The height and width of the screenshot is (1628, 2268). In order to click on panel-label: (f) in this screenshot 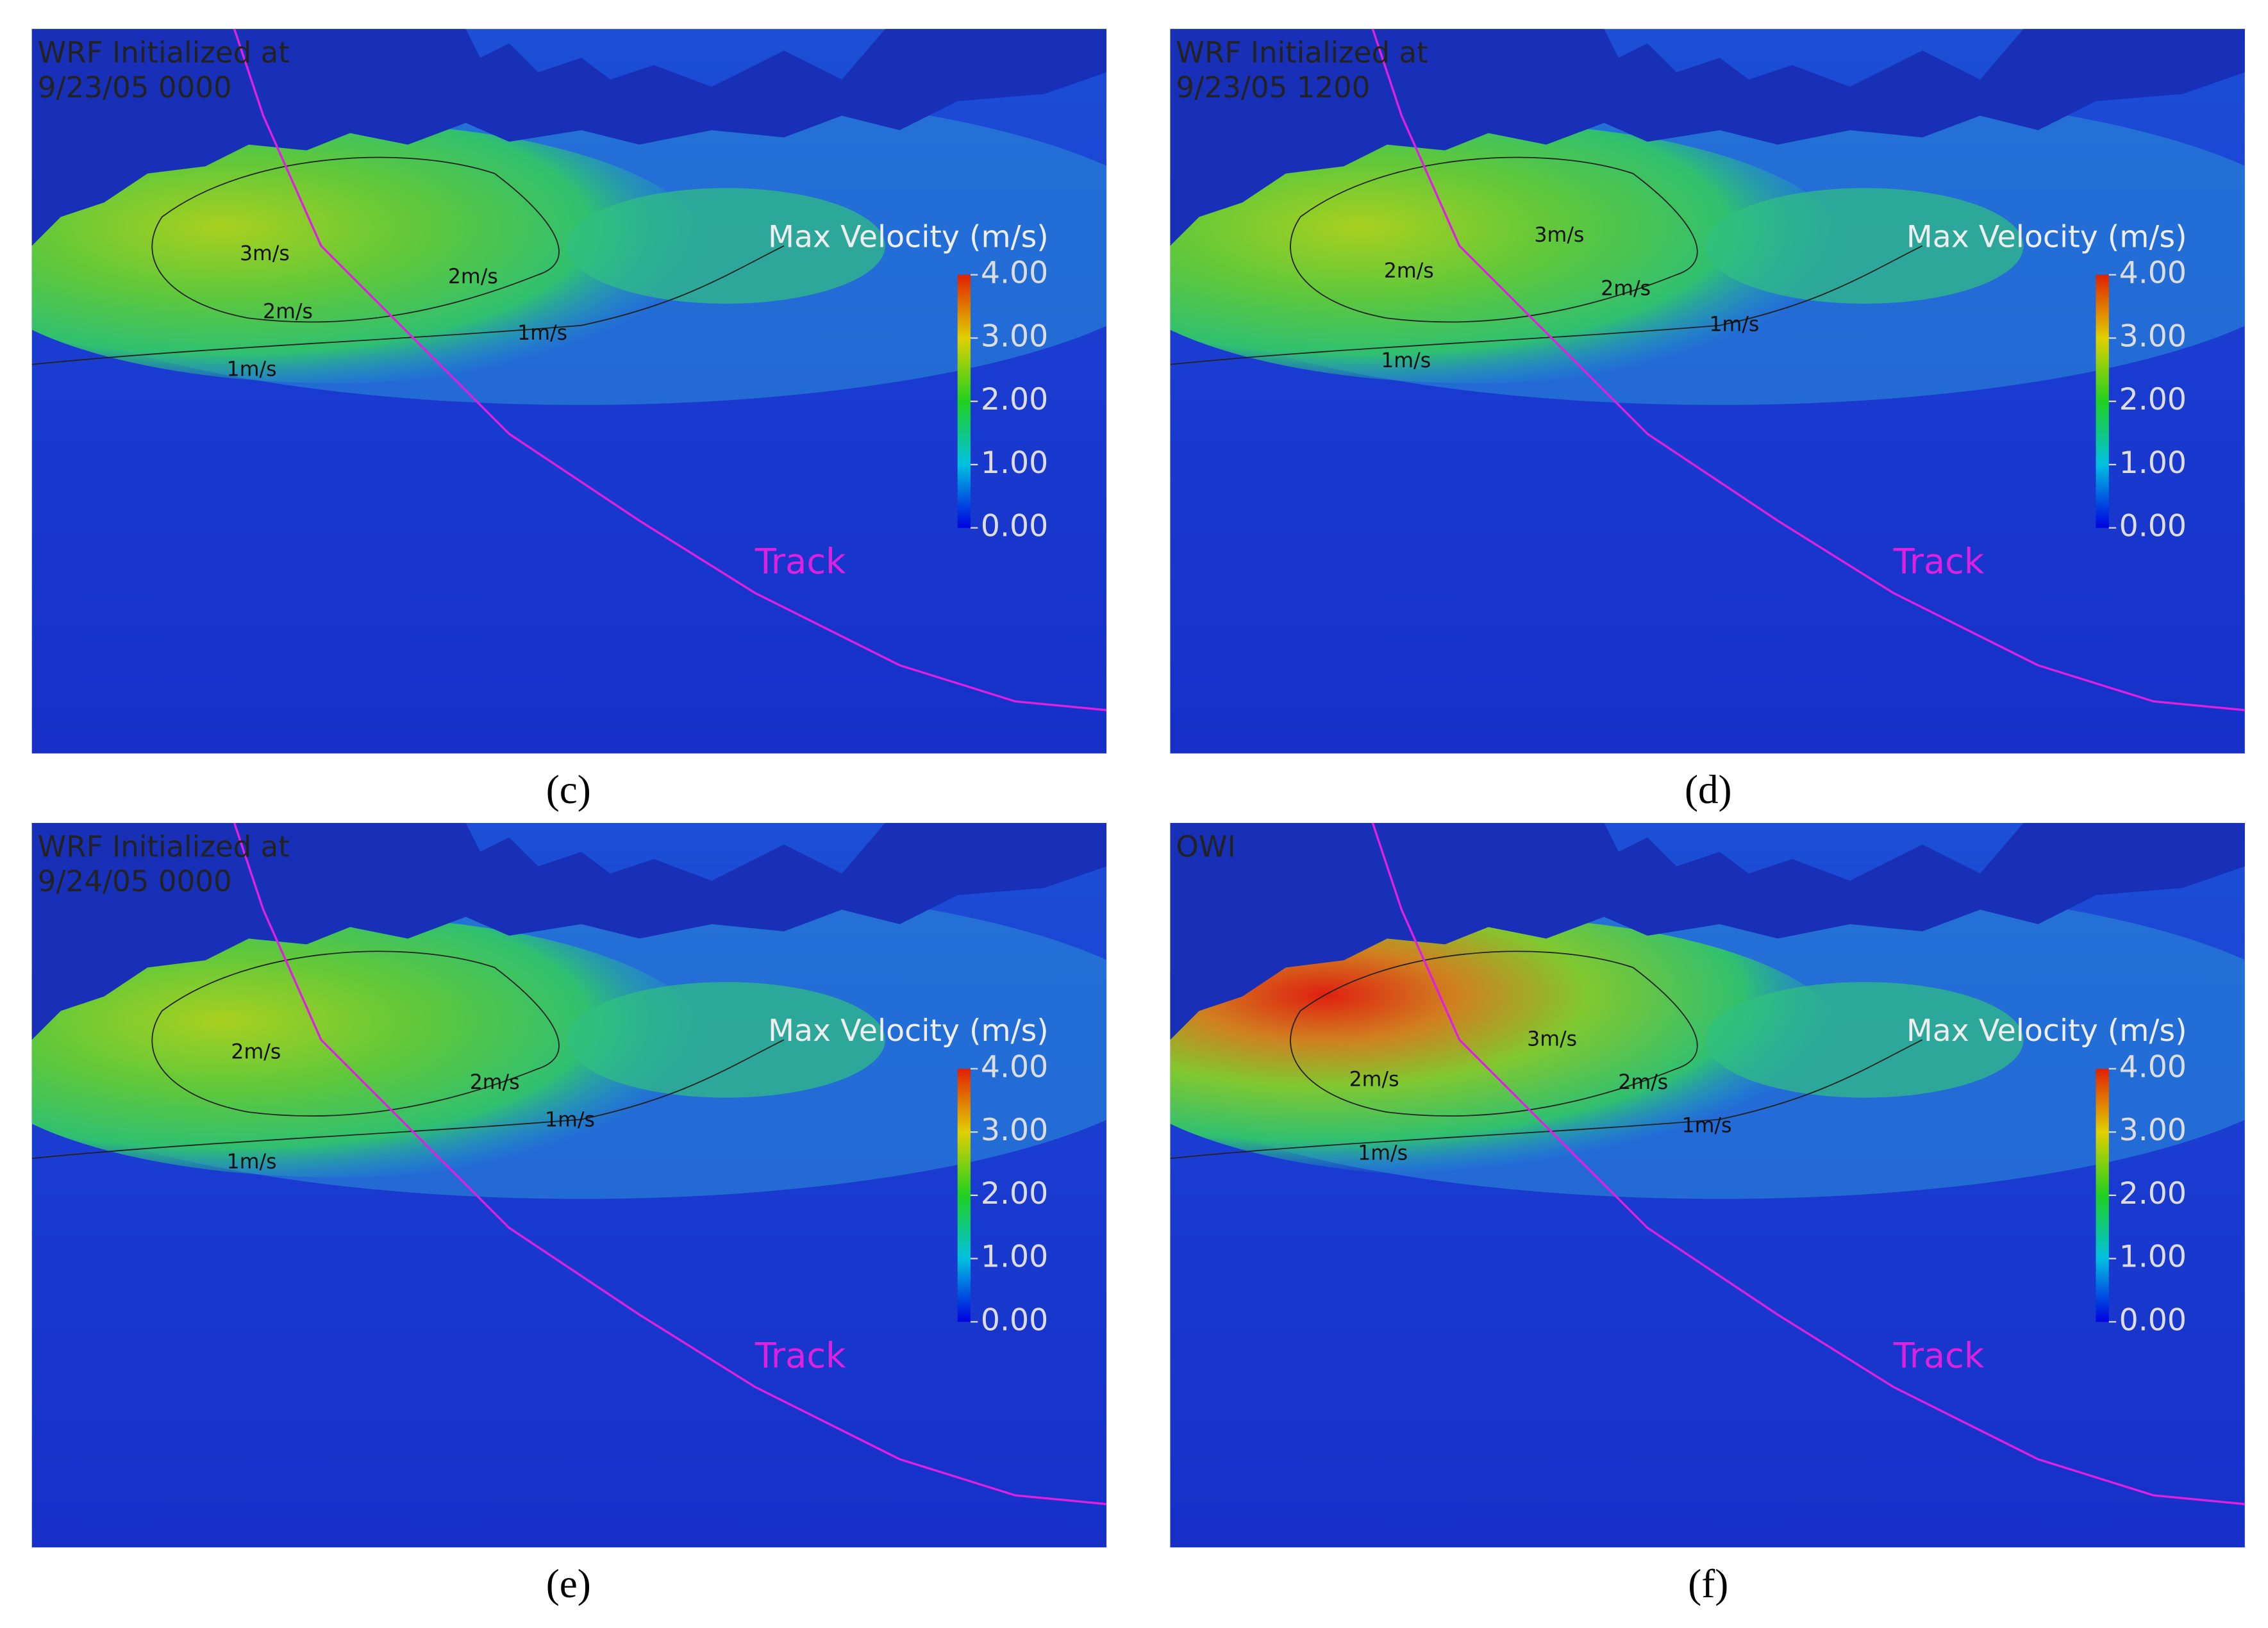, I will do `click(1708, 1583)`.